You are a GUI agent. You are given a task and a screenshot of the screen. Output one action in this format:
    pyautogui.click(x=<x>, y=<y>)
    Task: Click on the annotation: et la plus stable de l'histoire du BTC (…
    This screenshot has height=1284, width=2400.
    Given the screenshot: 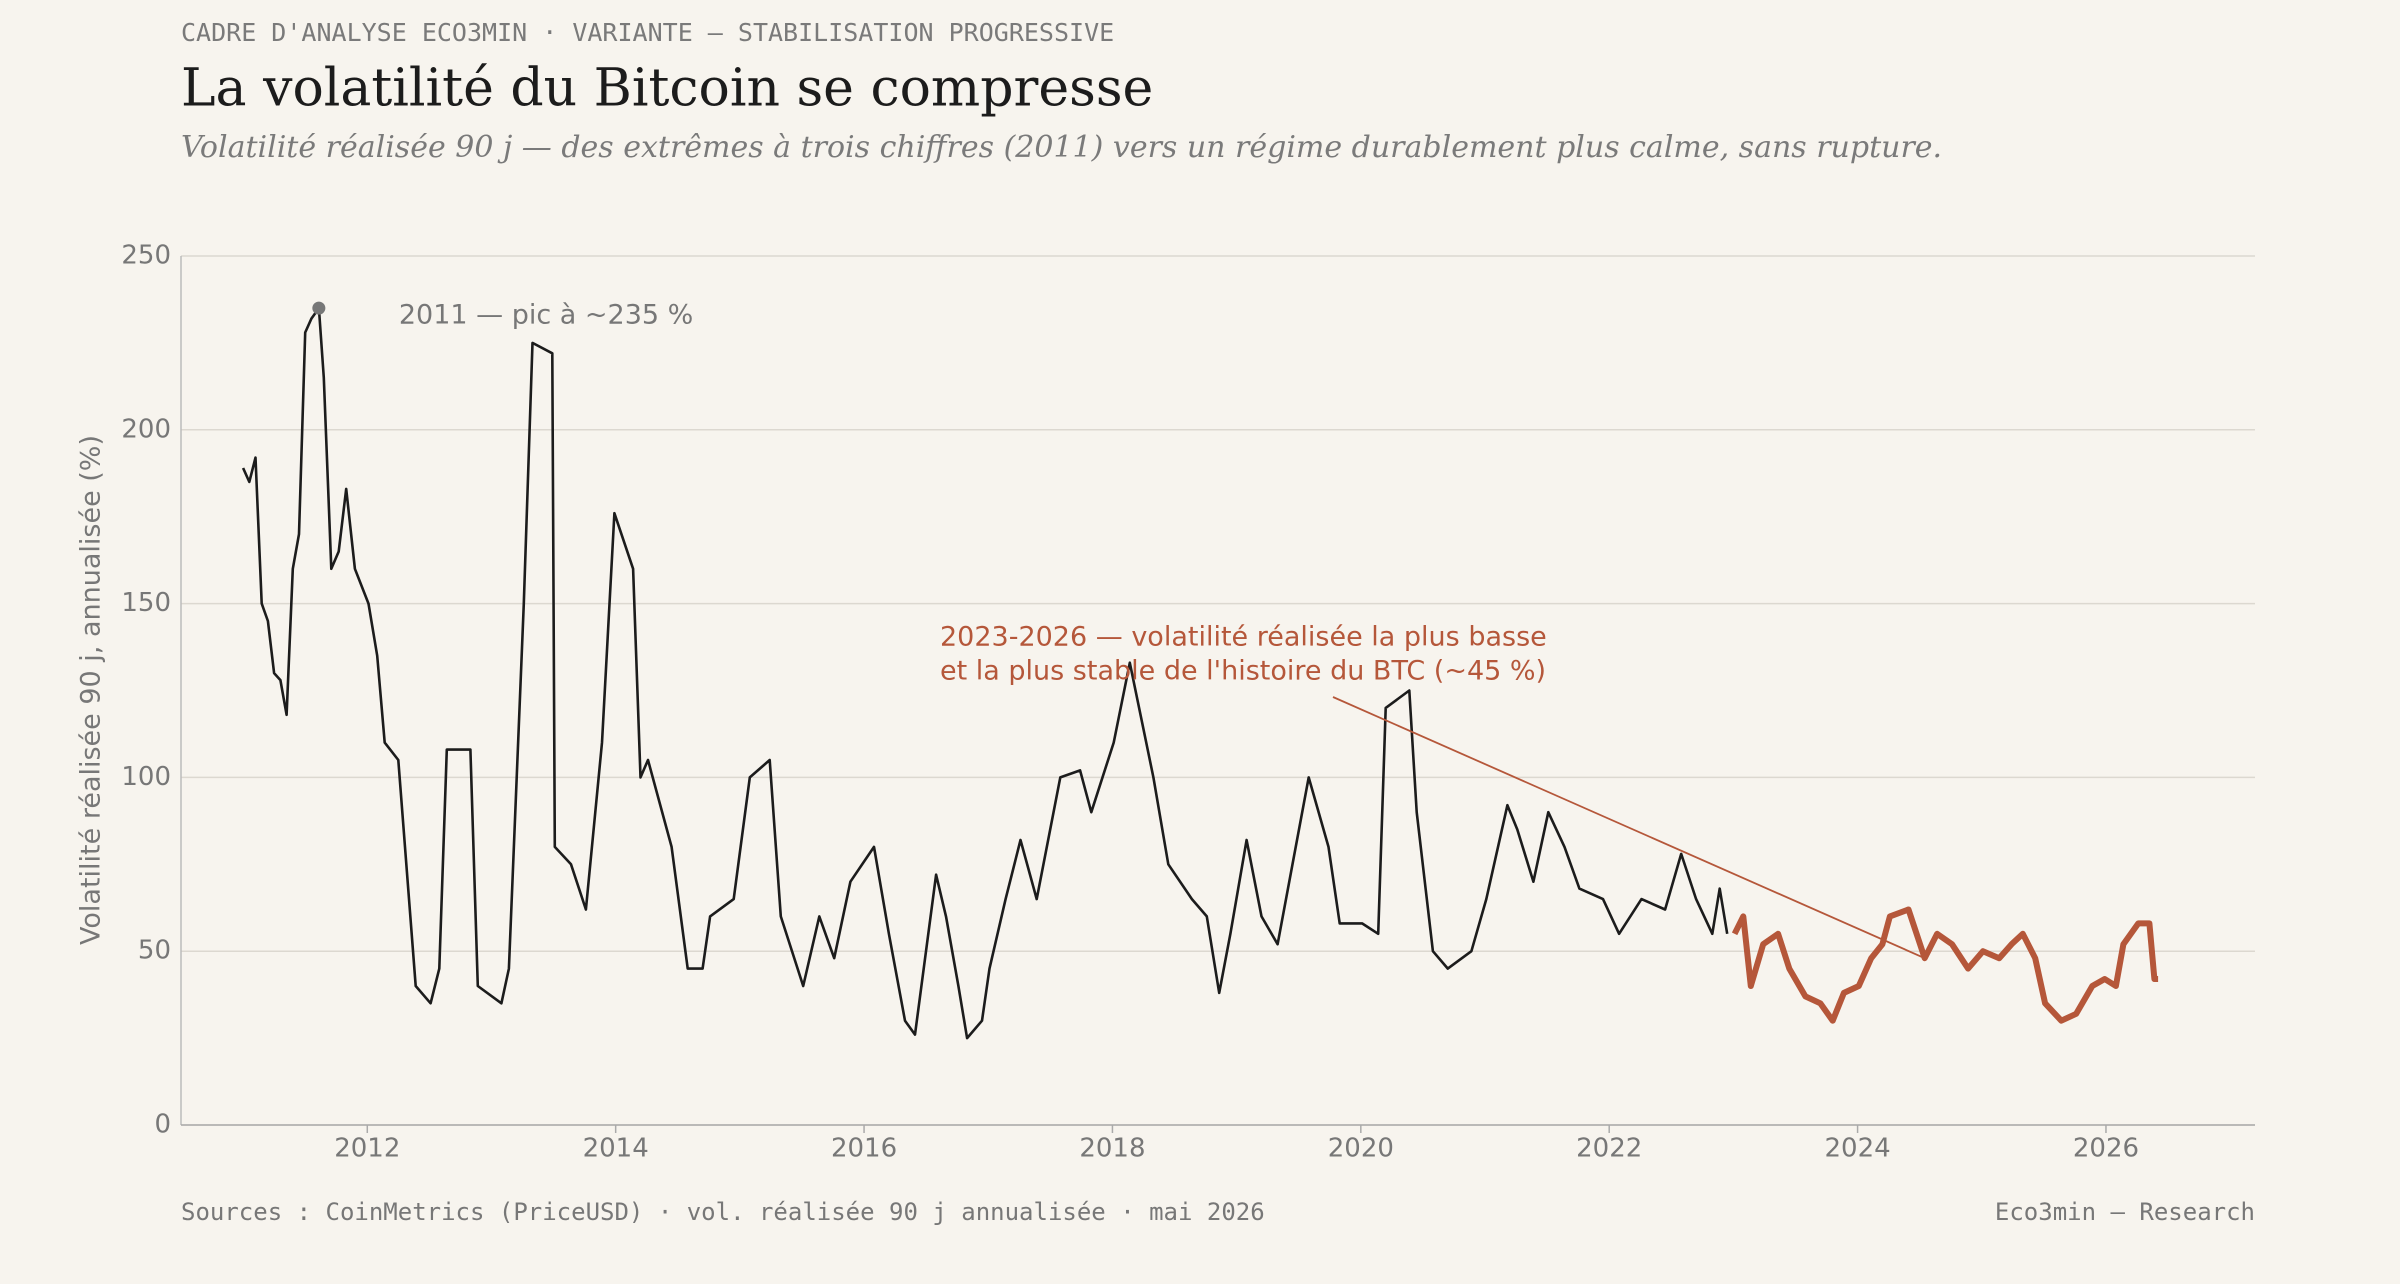 What is the action you would take?
    pyautogui.click(x=1243, y=671)
    